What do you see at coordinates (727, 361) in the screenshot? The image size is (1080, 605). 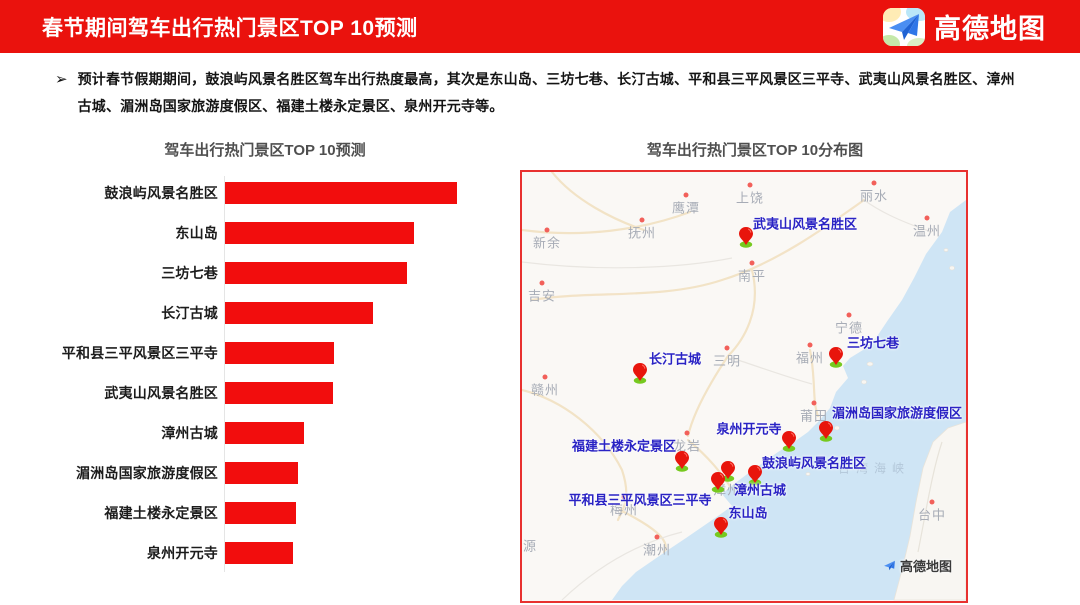 I see `map-city-label: 三明` at bounding box center [727, 361].